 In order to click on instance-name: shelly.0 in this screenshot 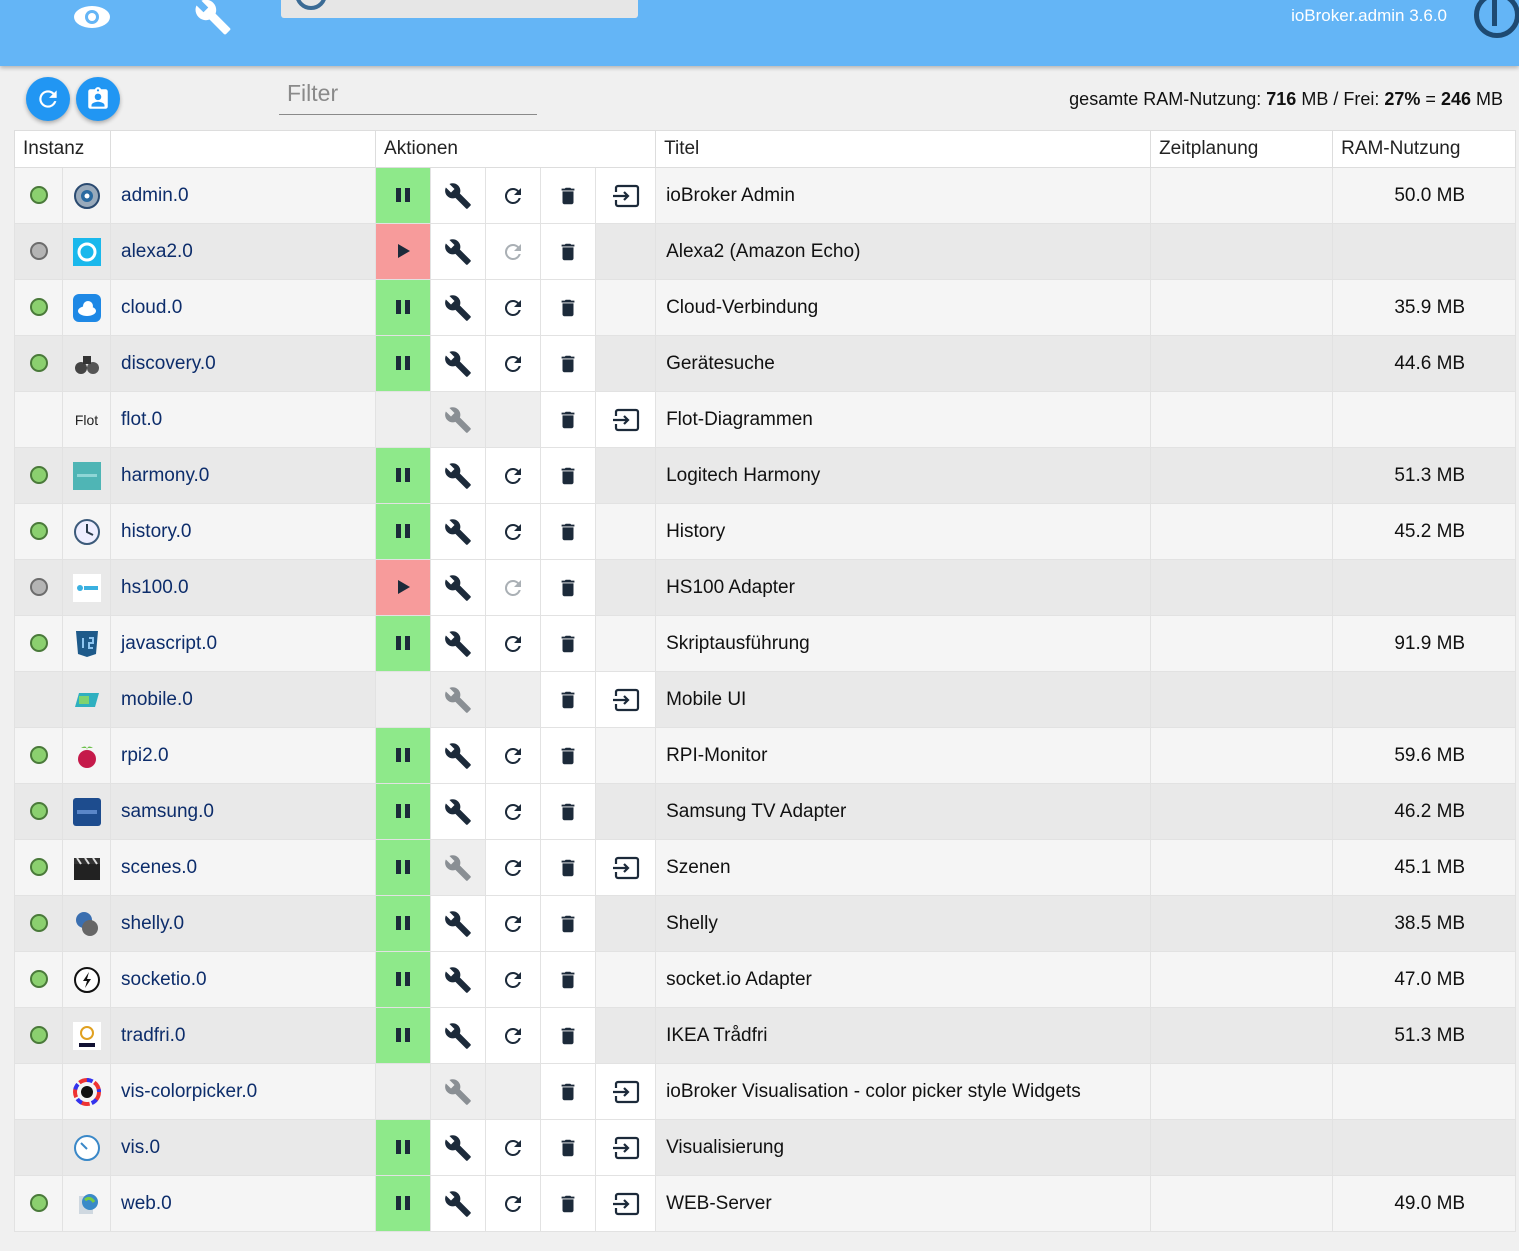, I will do `click(243, 923)`.